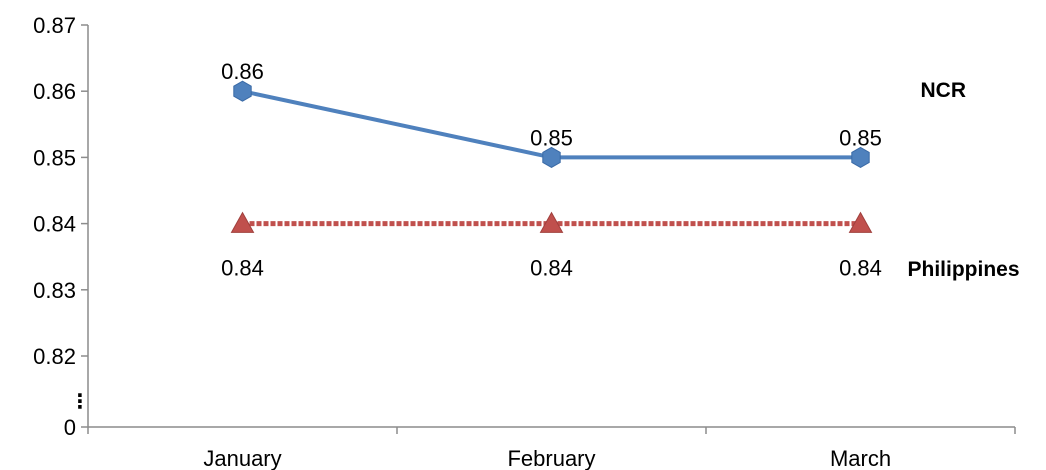 Image resolution: width=1046 pixels, height=470 pixels. What do you see at coordinates (964, 269) in the screenshot?
I see `series-name-philippines: Philippines` at bounding box center [964, 269].